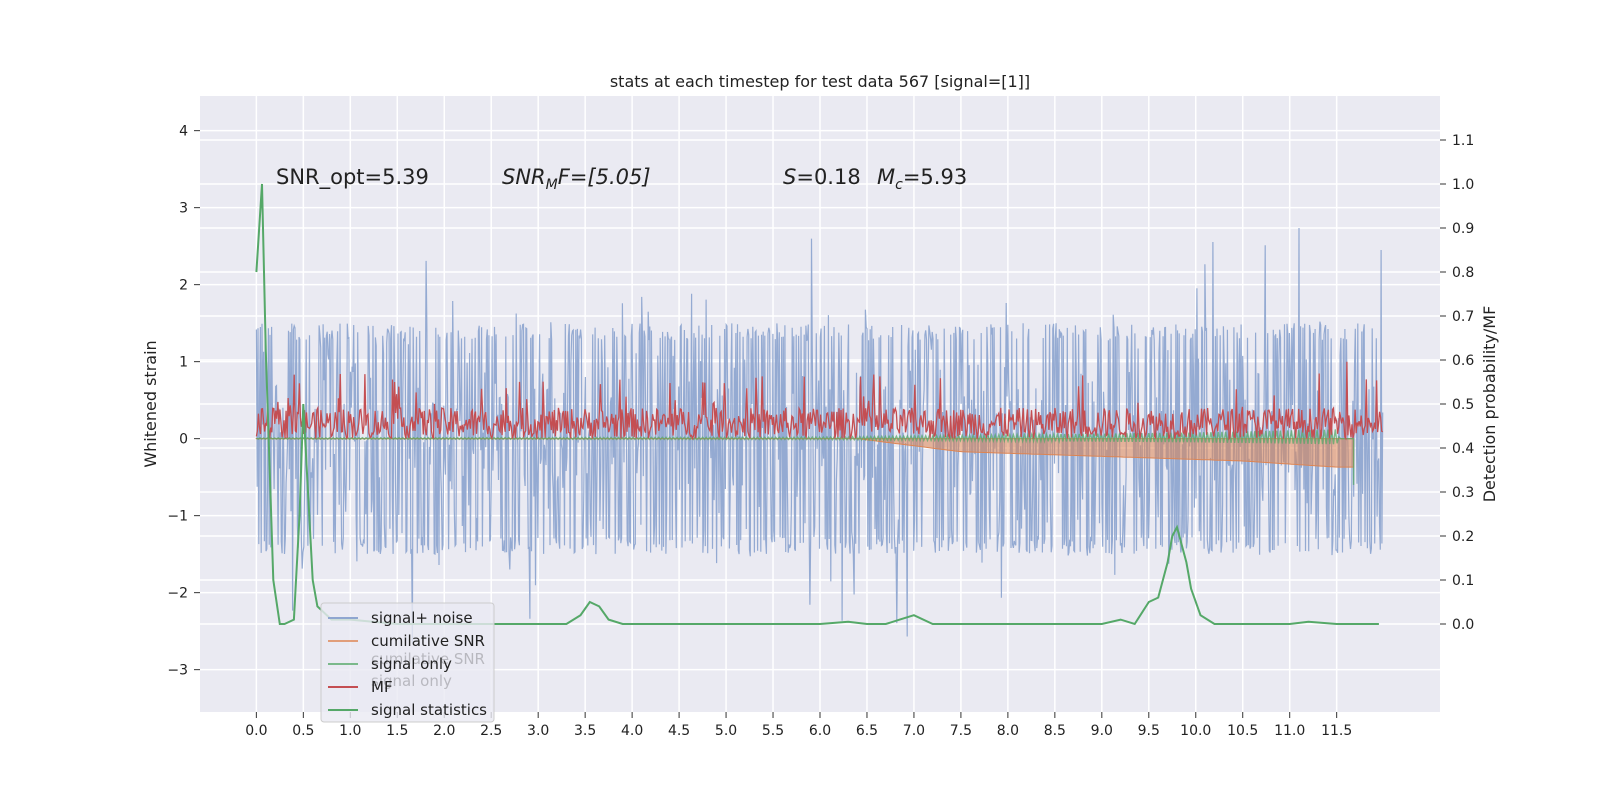  I want to click on y-tick-label-right: 1.0, so click(1463, 185).